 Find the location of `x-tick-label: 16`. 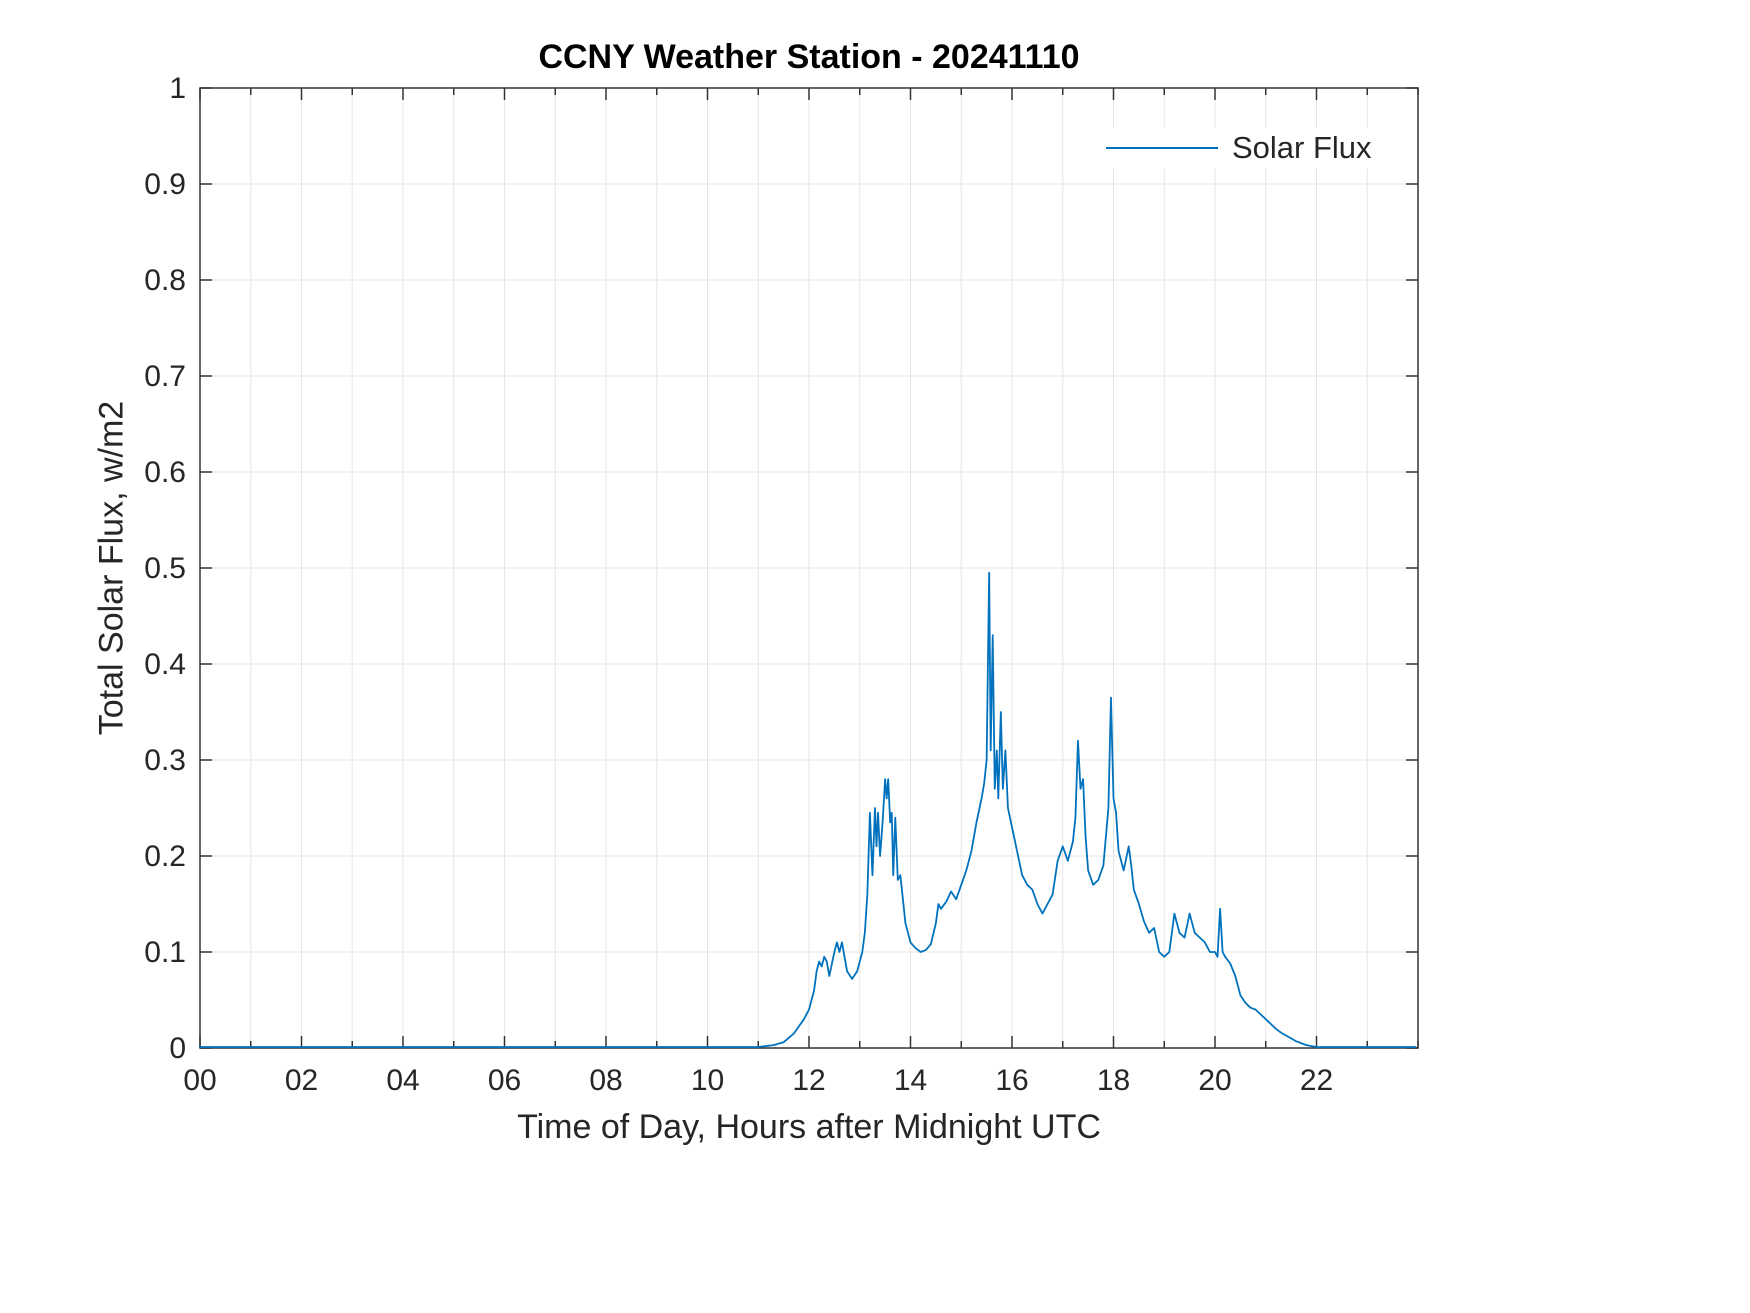

x-tick-label: 16 is located at coordinates (1011, 1080).